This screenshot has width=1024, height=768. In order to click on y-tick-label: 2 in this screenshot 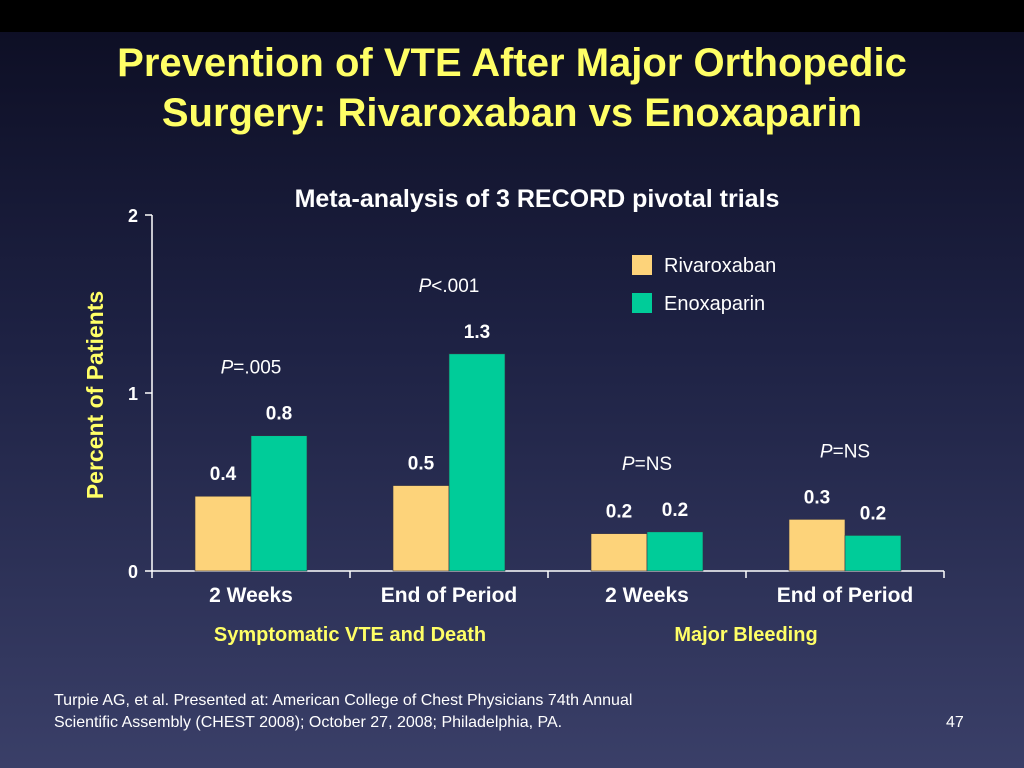, I will do `click(133, 216)`.